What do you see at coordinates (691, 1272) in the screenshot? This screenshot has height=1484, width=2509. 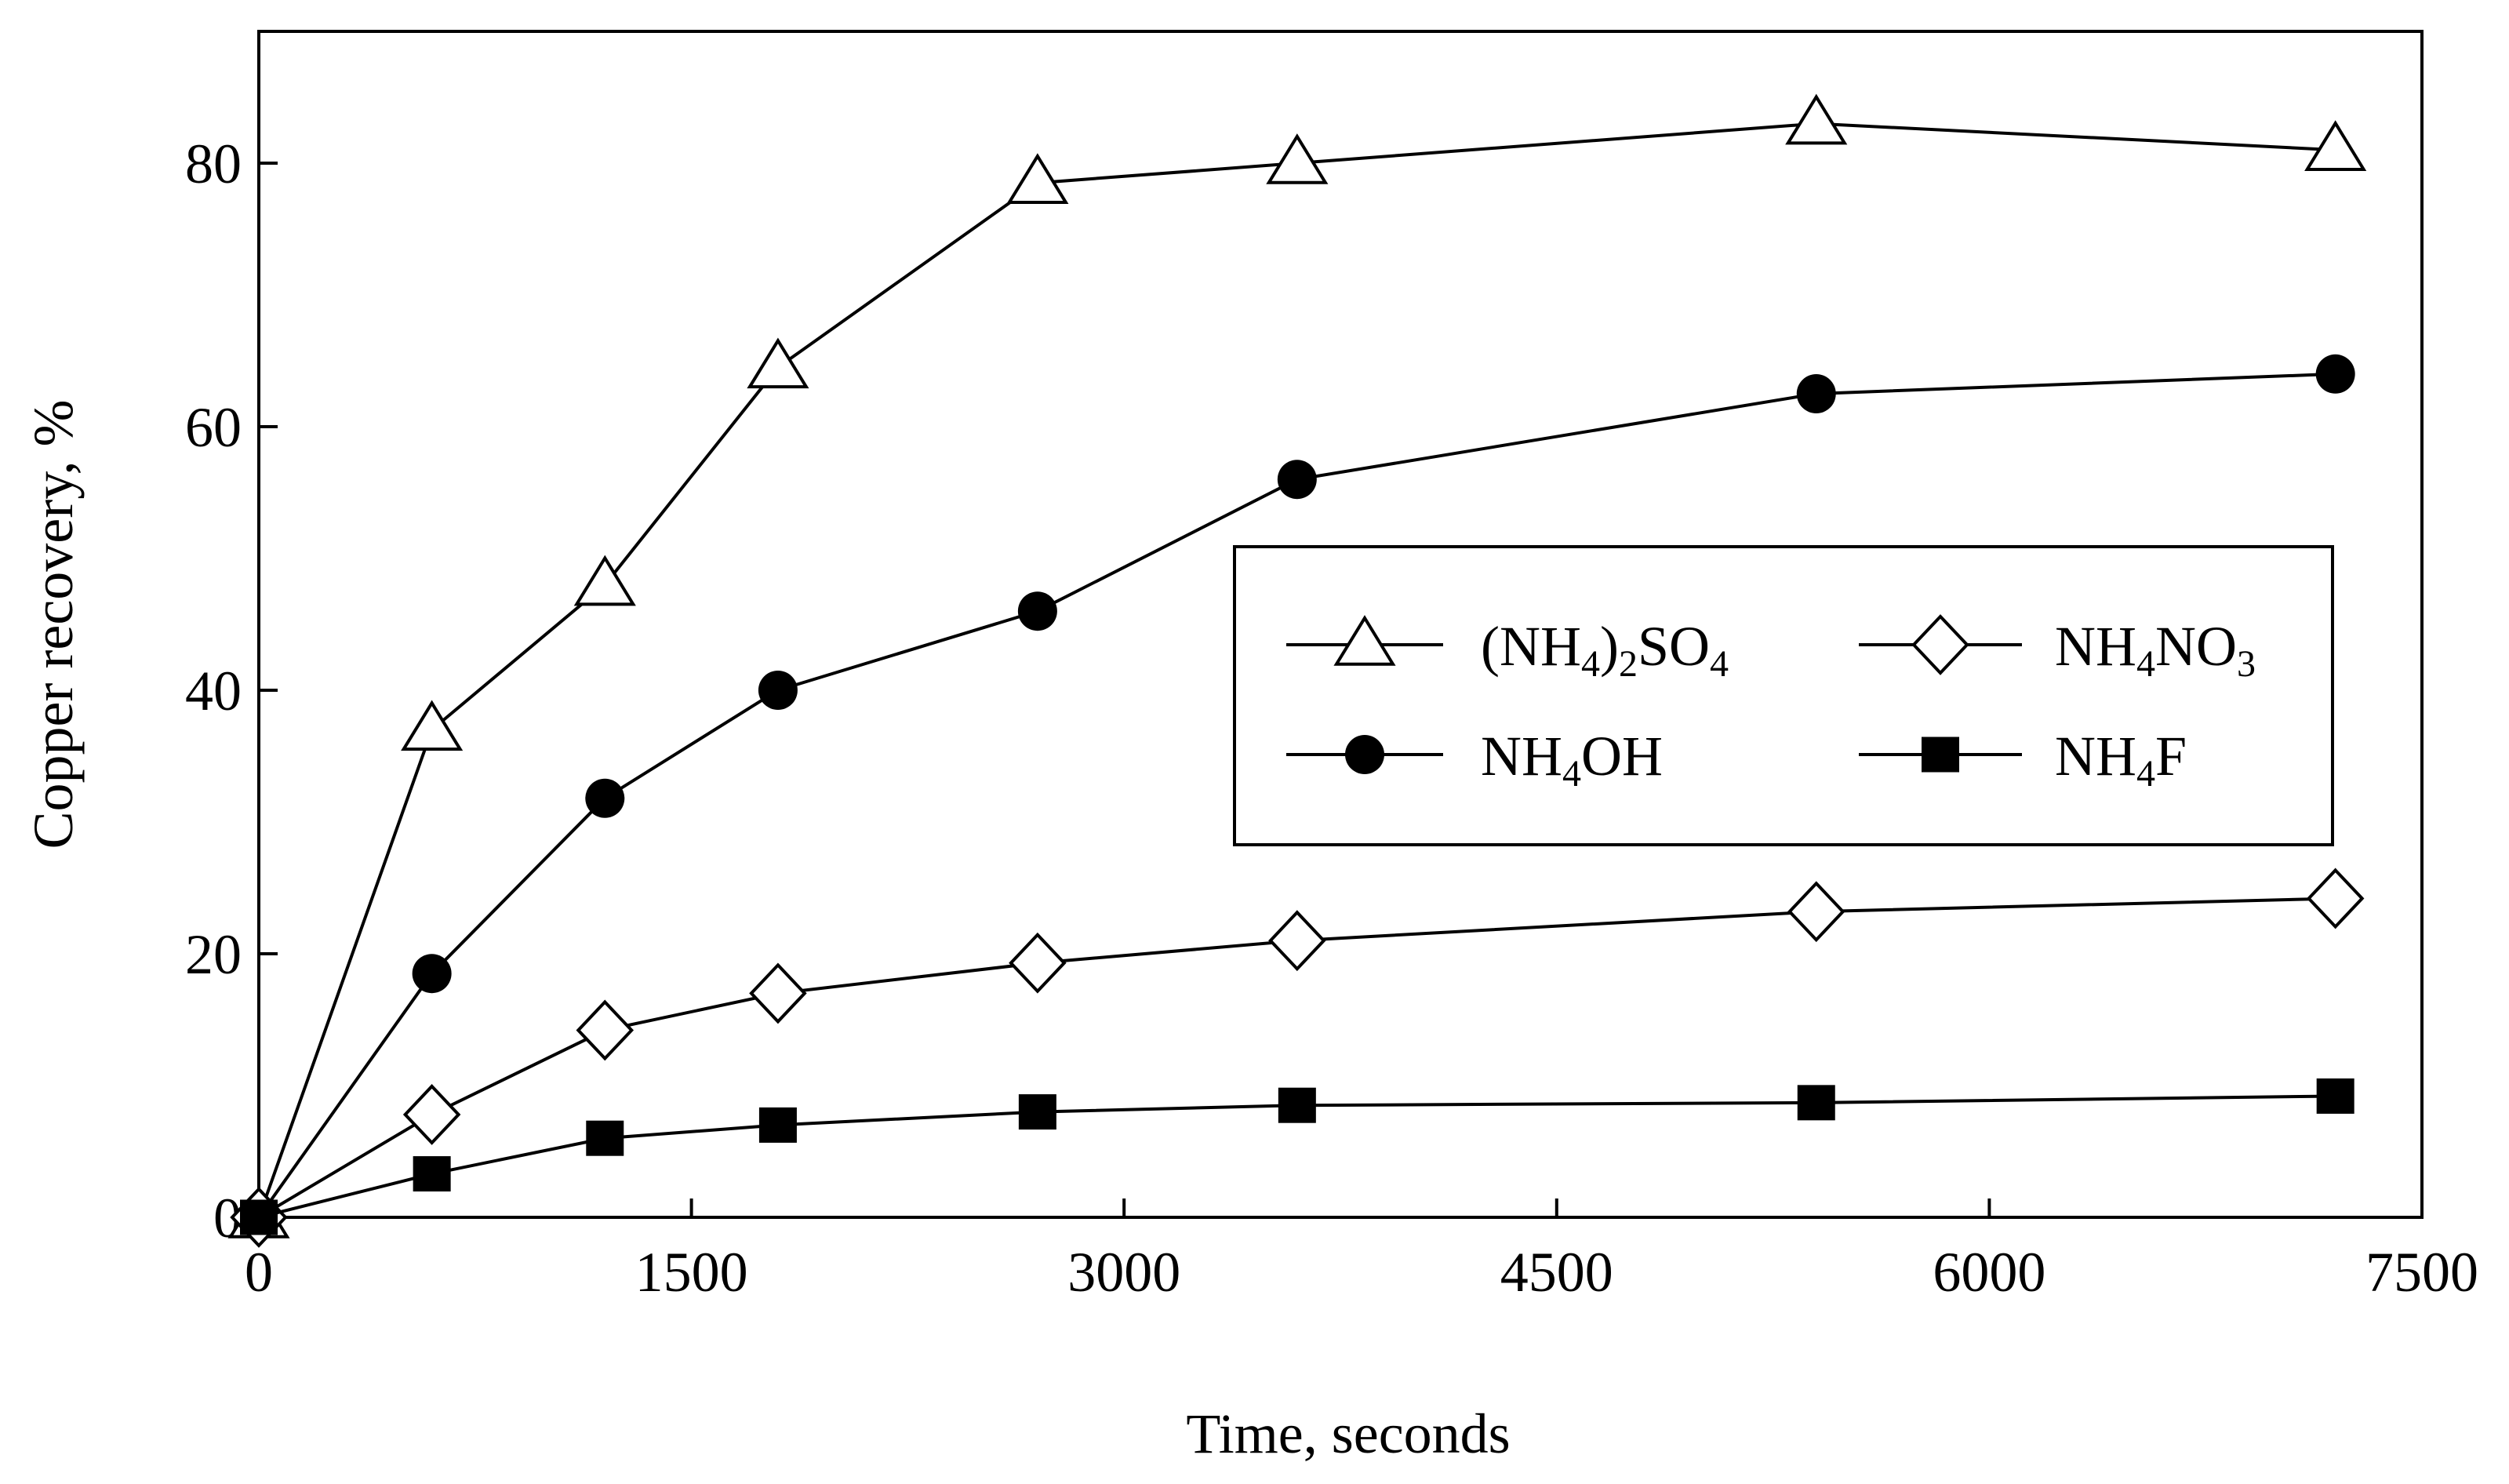 I see `x-tick-label: 1500` at bounding box center [691, 1272].